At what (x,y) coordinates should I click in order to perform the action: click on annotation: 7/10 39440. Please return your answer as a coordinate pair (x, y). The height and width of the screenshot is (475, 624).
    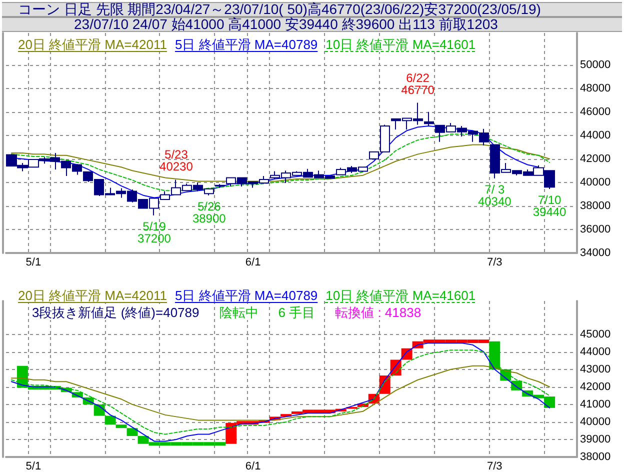
    Looking at the image, I should click on (549, 206).